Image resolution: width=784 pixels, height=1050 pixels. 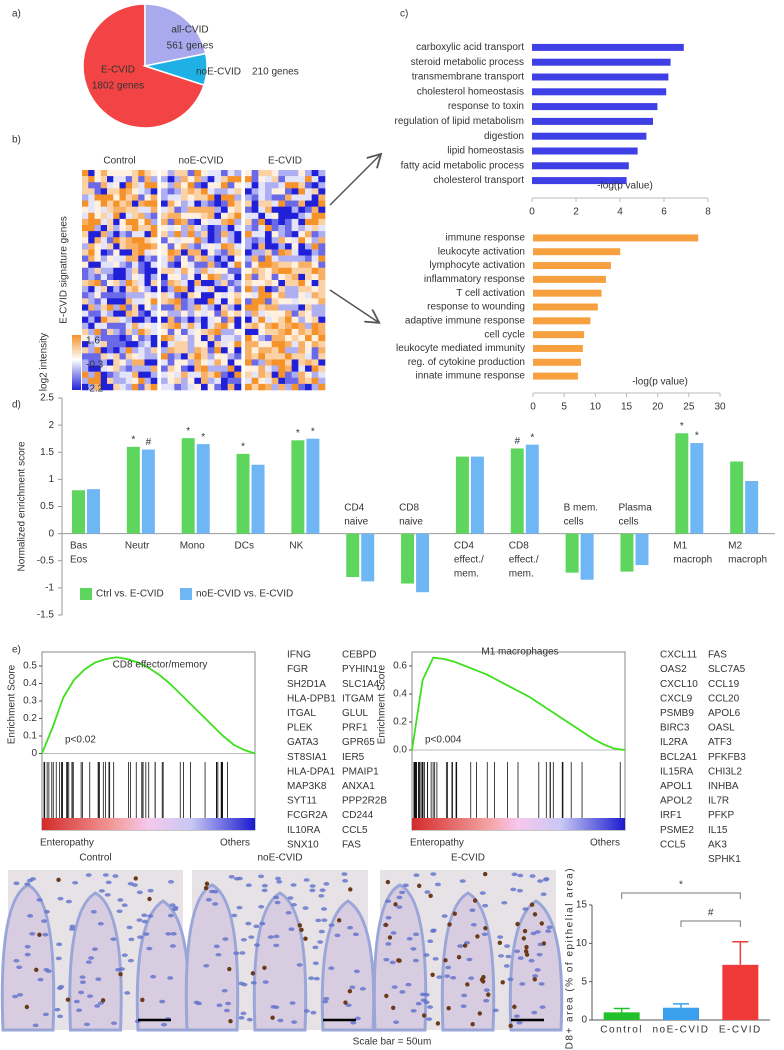 What do you see at coordinates (229, 969) in the screenshot?
I see `cd8-cell` at bounding box center [229, 969].